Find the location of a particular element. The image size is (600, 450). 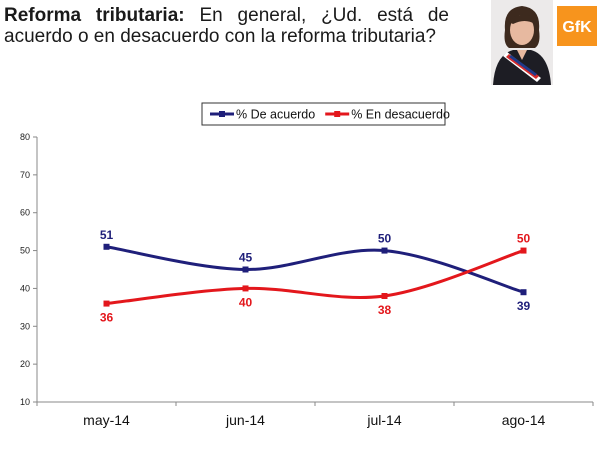

data-label: 39 is located at coordinates (524, 306).